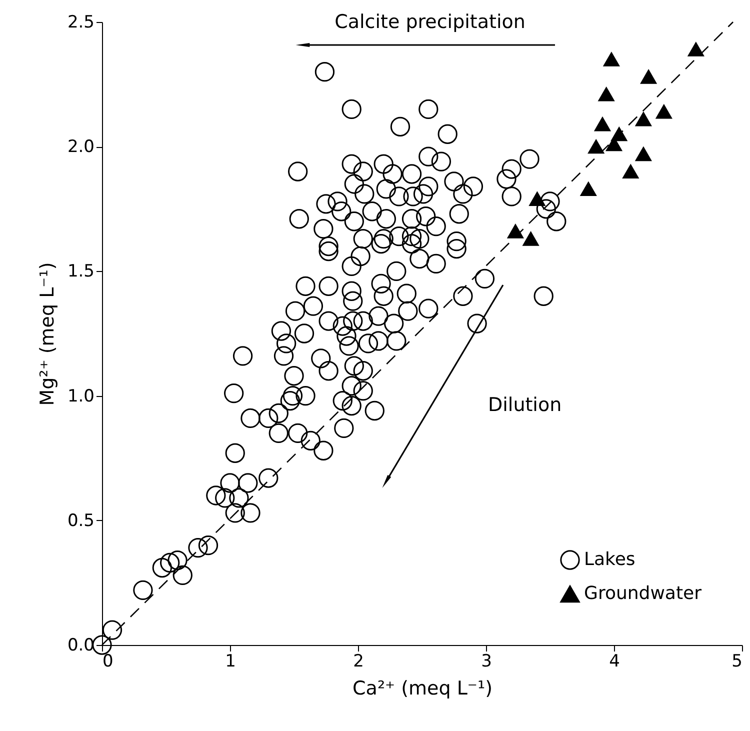 This screenshot has height=731, width=750. What do you see at coordinates (80, 272) in the screenshot?
I see `y-tick-label: 1.5` at bounding box center [80, 272].